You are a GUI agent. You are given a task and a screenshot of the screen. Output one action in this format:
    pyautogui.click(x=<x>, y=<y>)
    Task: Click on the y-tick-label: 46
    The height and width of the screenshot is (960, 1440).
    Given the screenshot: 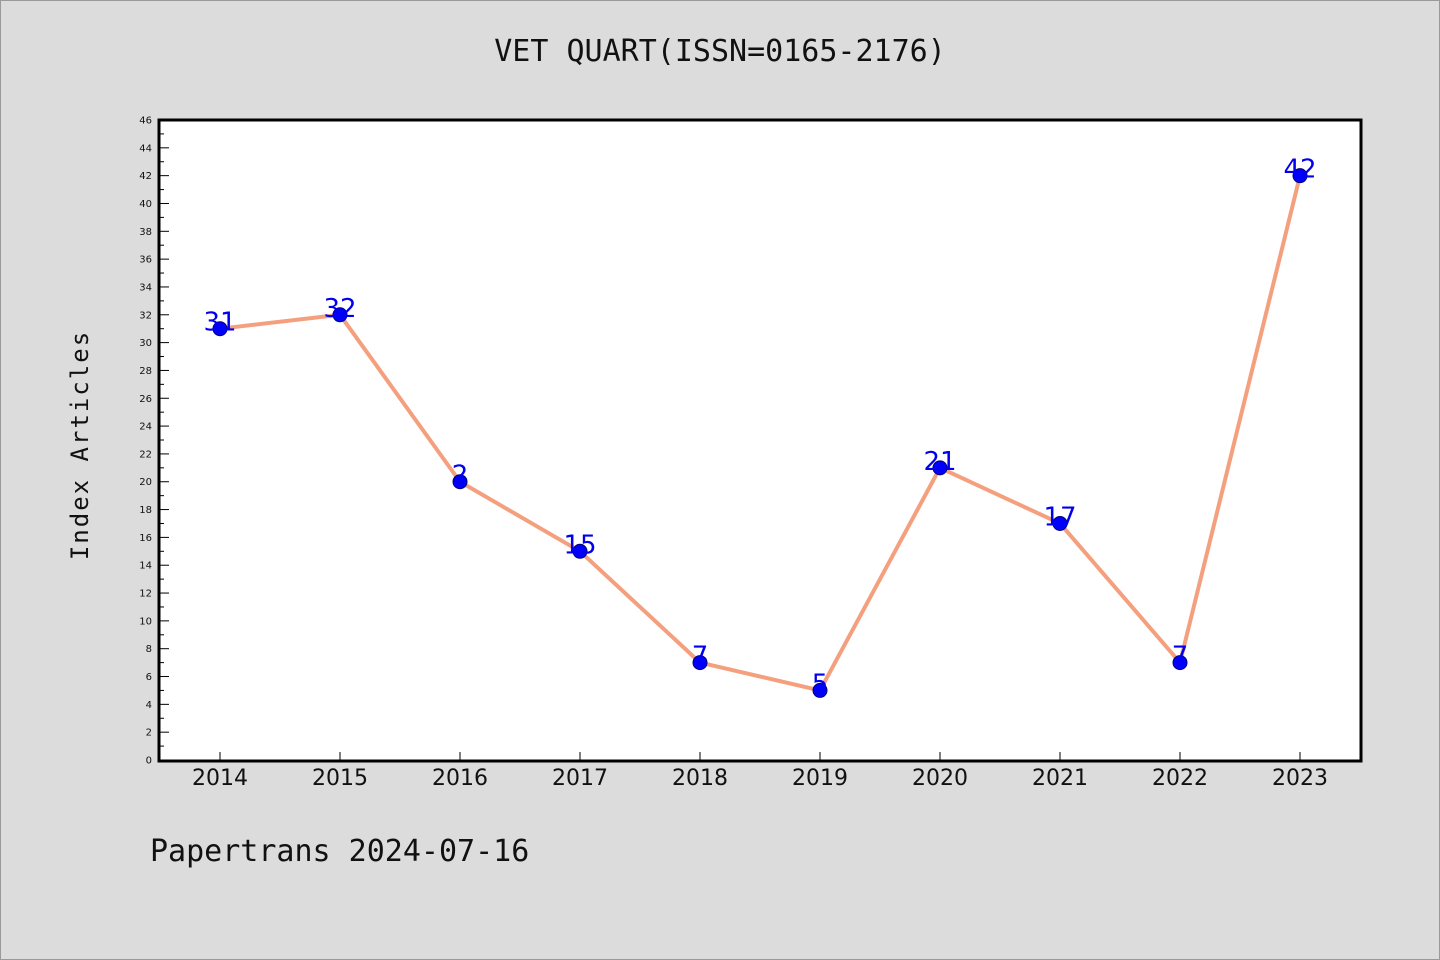 What is the action you would take?
    pyautogui.click(x=145, y=121)
    